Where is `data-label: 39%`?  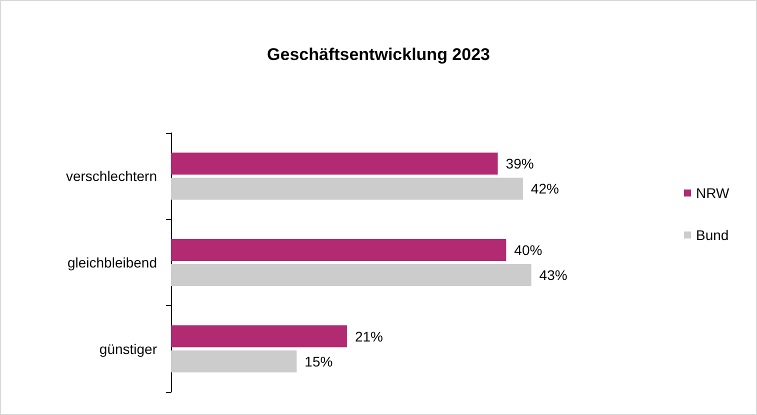
data-label: 39% is located at coordinates (520, 164).